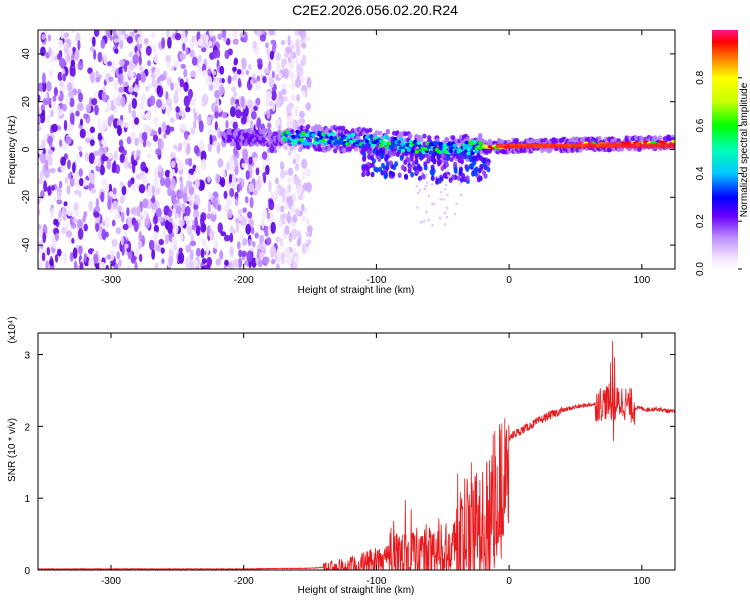 This screenshot has width=750, height=600. I want to click on spectrogram-y-axis-label: Frequency (Hz), so click(12, 150).